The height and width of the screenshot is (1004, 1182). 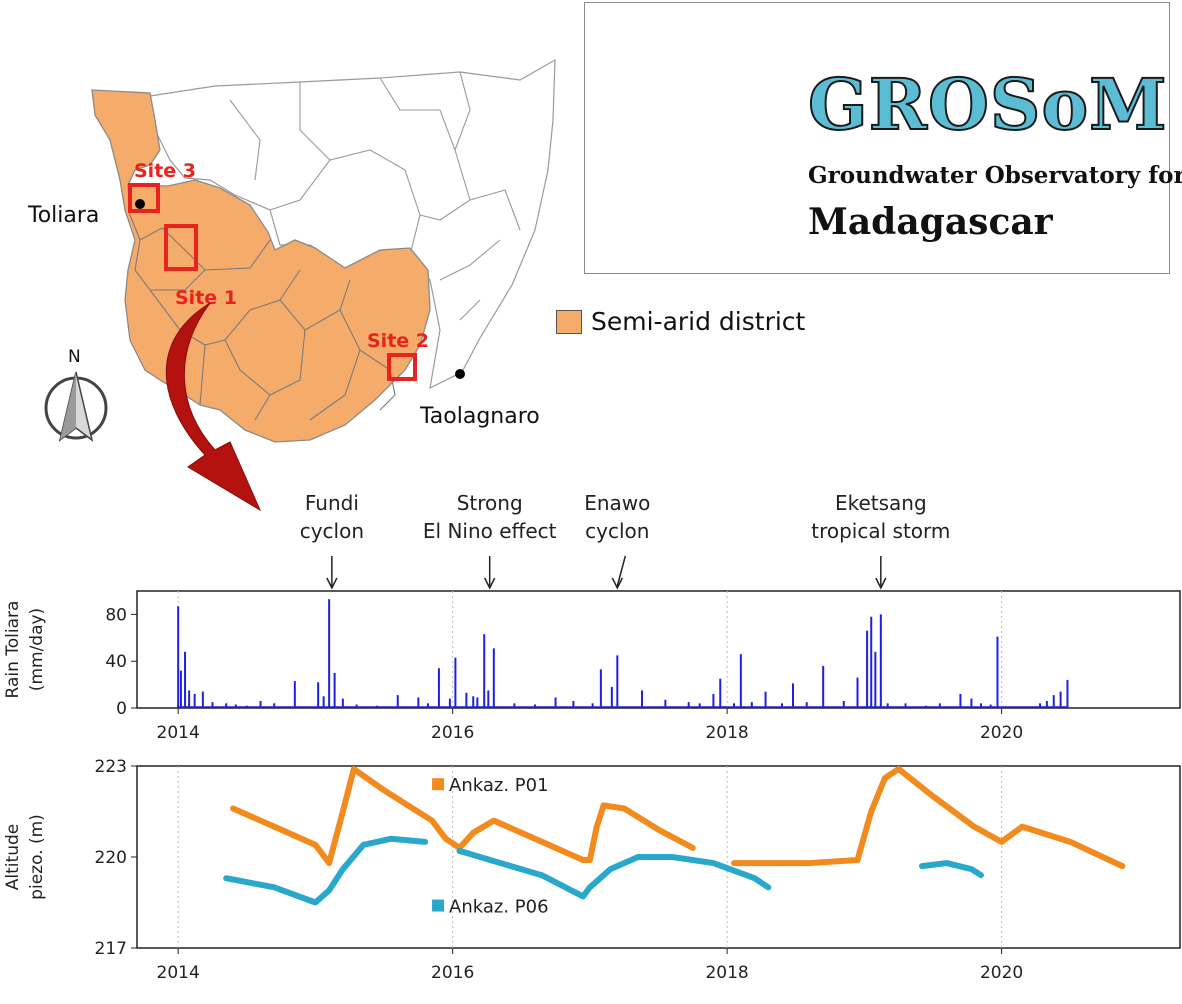 I want to click on annotation-label: tropical storm, so click(x=880, y=531).